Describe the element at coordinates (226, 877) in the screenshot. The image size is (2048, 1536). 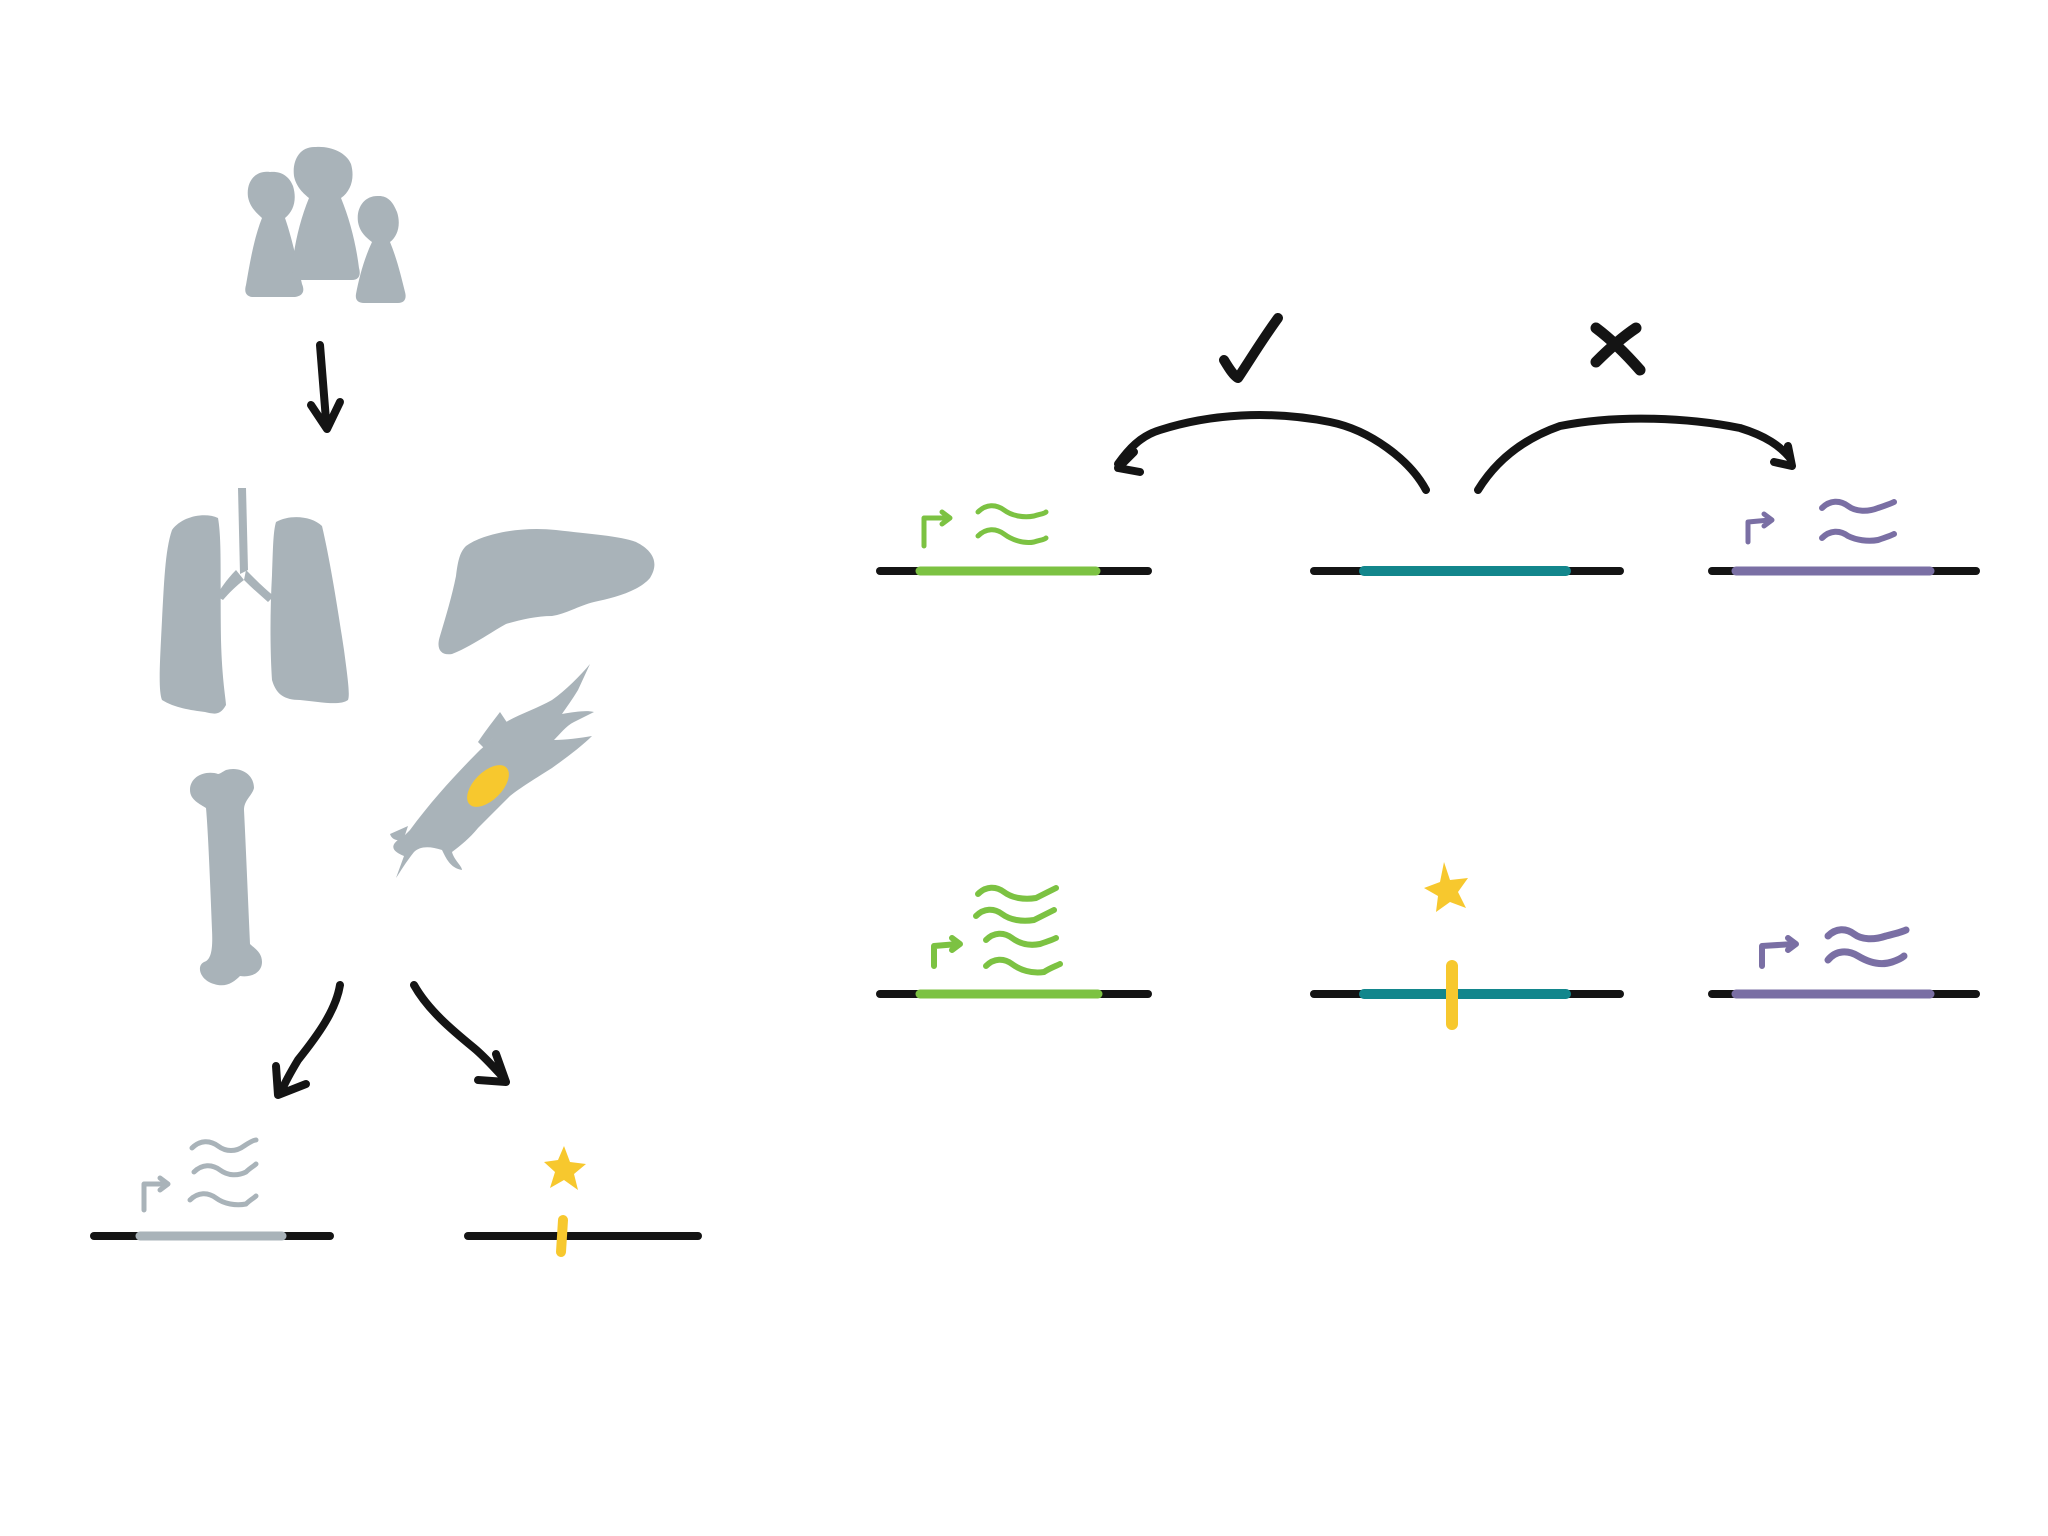
I see `bone-icon` at that location.